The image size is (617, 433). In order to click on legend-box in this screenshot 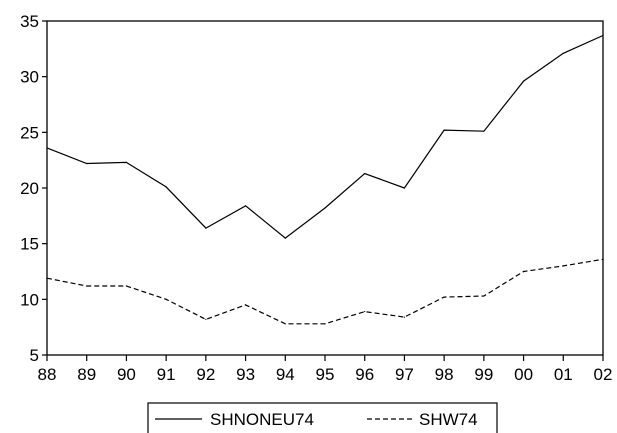, I will do `click(322, 417)`.